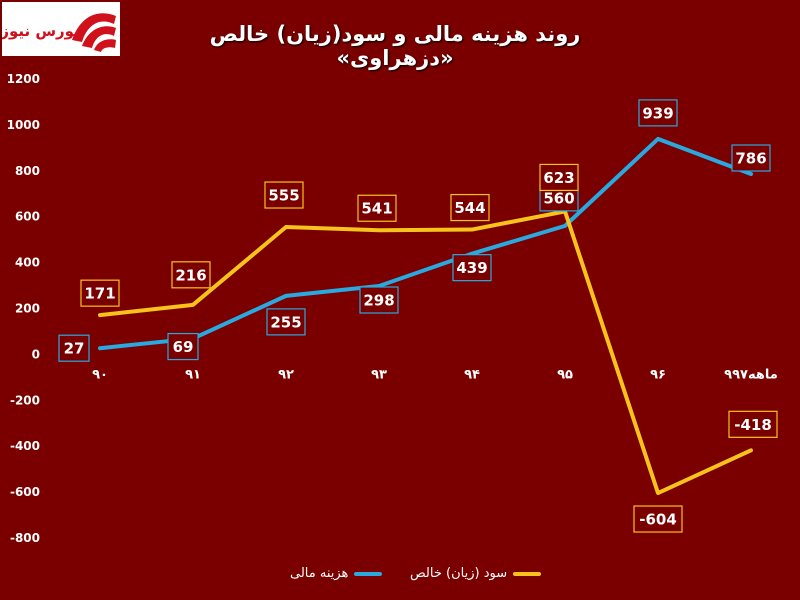 The height and width of the screenshot is (600, 800). I want to click on x-tick-label: ۹۵, so click(565, 374).